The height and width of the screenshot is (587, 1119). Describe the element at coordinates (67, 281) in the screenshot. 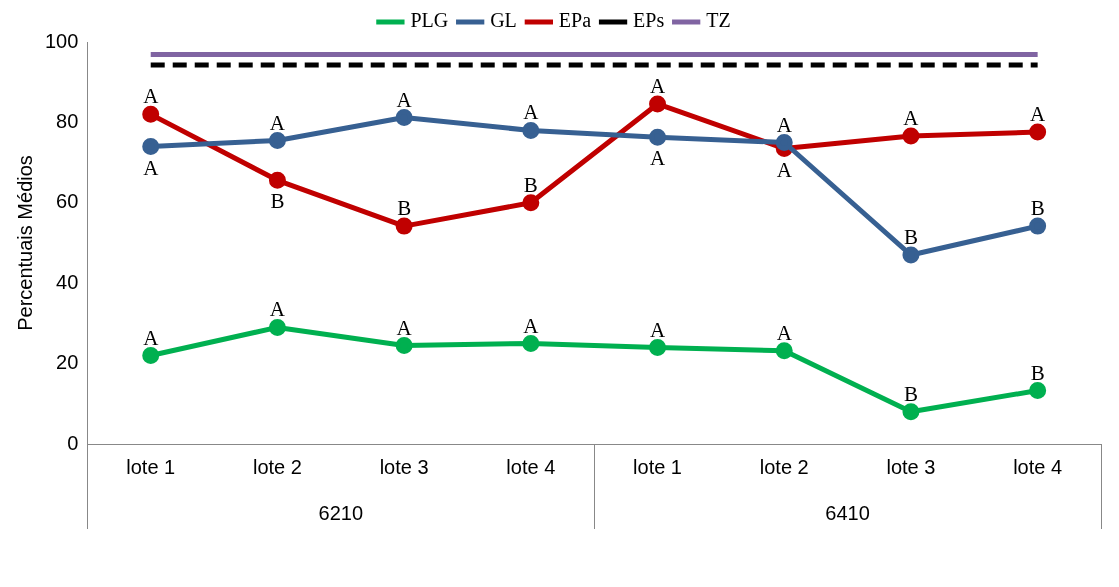

I see `y-tick-label: 40` at that location.